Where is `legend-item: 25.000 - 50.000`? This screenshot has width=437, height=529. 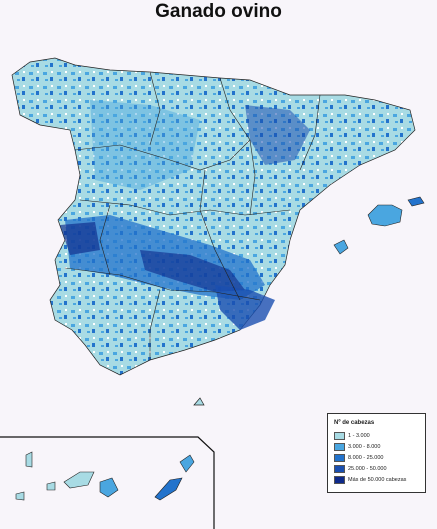 legend-item: 25.000 - 50.000 is located at coordinates (379, 468).